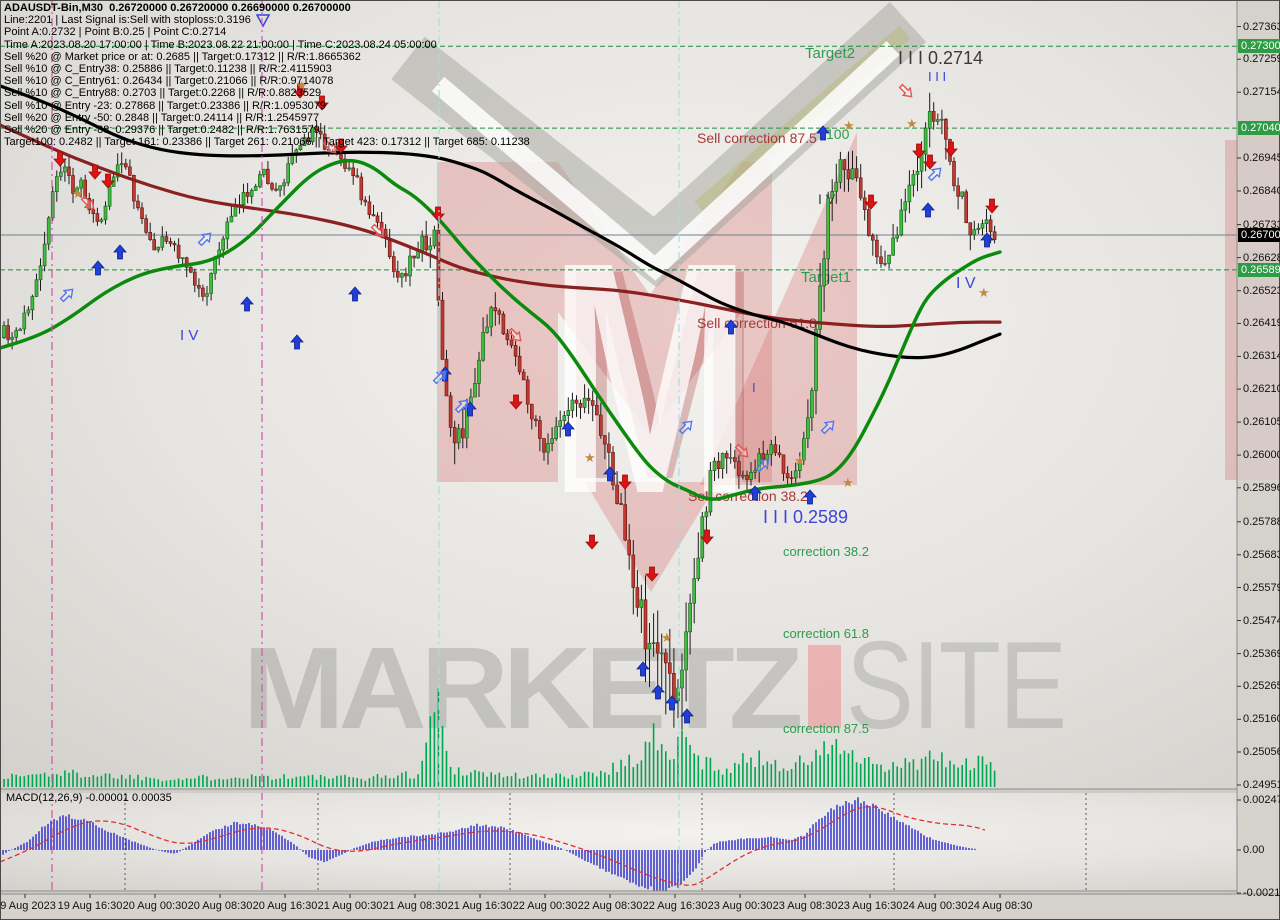  I want to click on price-axis-label: 0.24951, so click(1261, 785).